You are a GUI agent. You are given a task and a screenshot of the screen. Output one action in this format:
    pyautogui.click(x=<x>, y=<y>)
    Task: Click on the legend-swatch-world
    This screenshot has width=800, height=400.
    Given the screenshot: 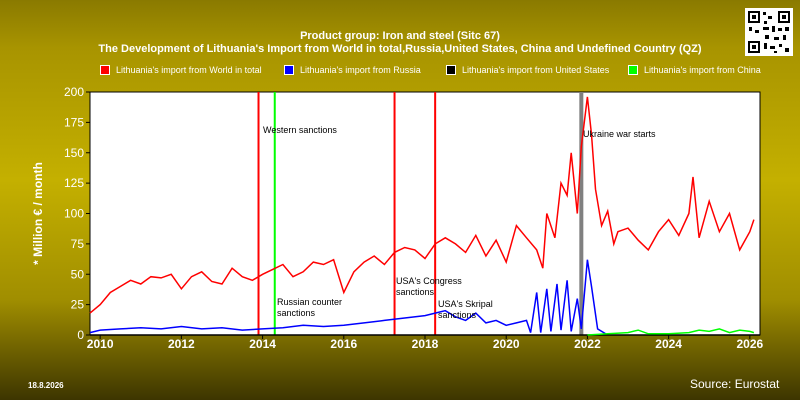 What is the action you would take?
    pyautogui.click(x=105, y=70)
    